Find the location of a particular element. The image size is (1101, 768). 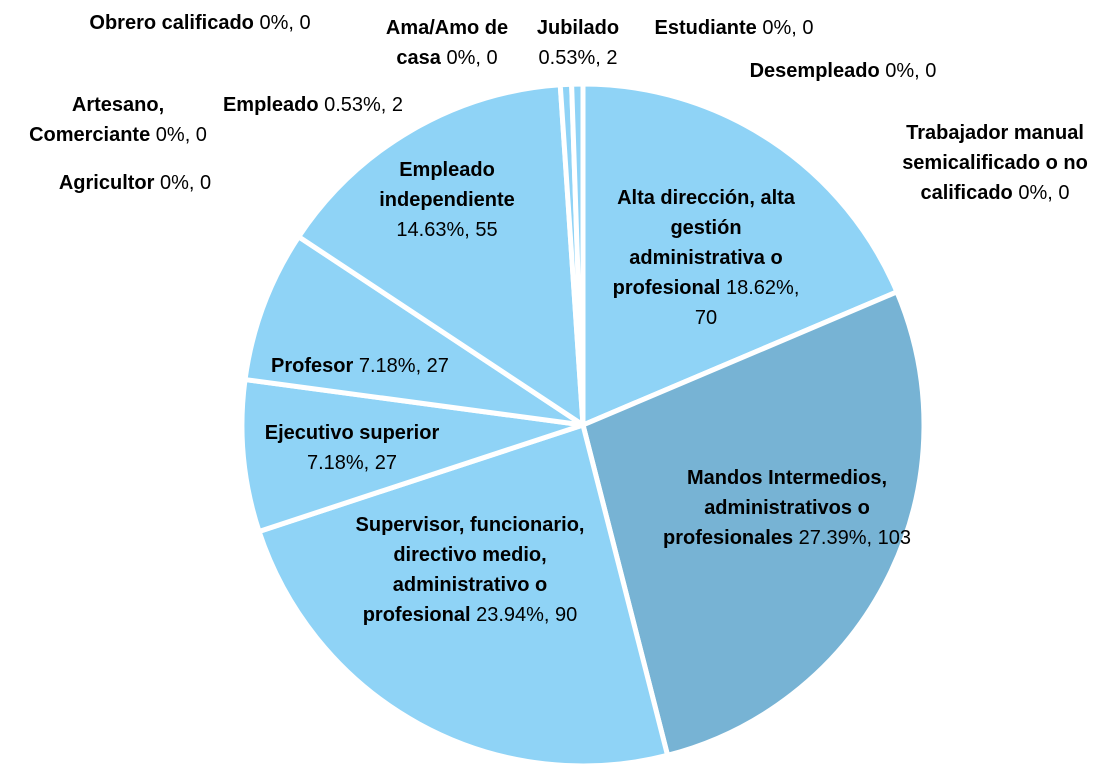

category-label: Profesor is located at coordinates (312, 366).